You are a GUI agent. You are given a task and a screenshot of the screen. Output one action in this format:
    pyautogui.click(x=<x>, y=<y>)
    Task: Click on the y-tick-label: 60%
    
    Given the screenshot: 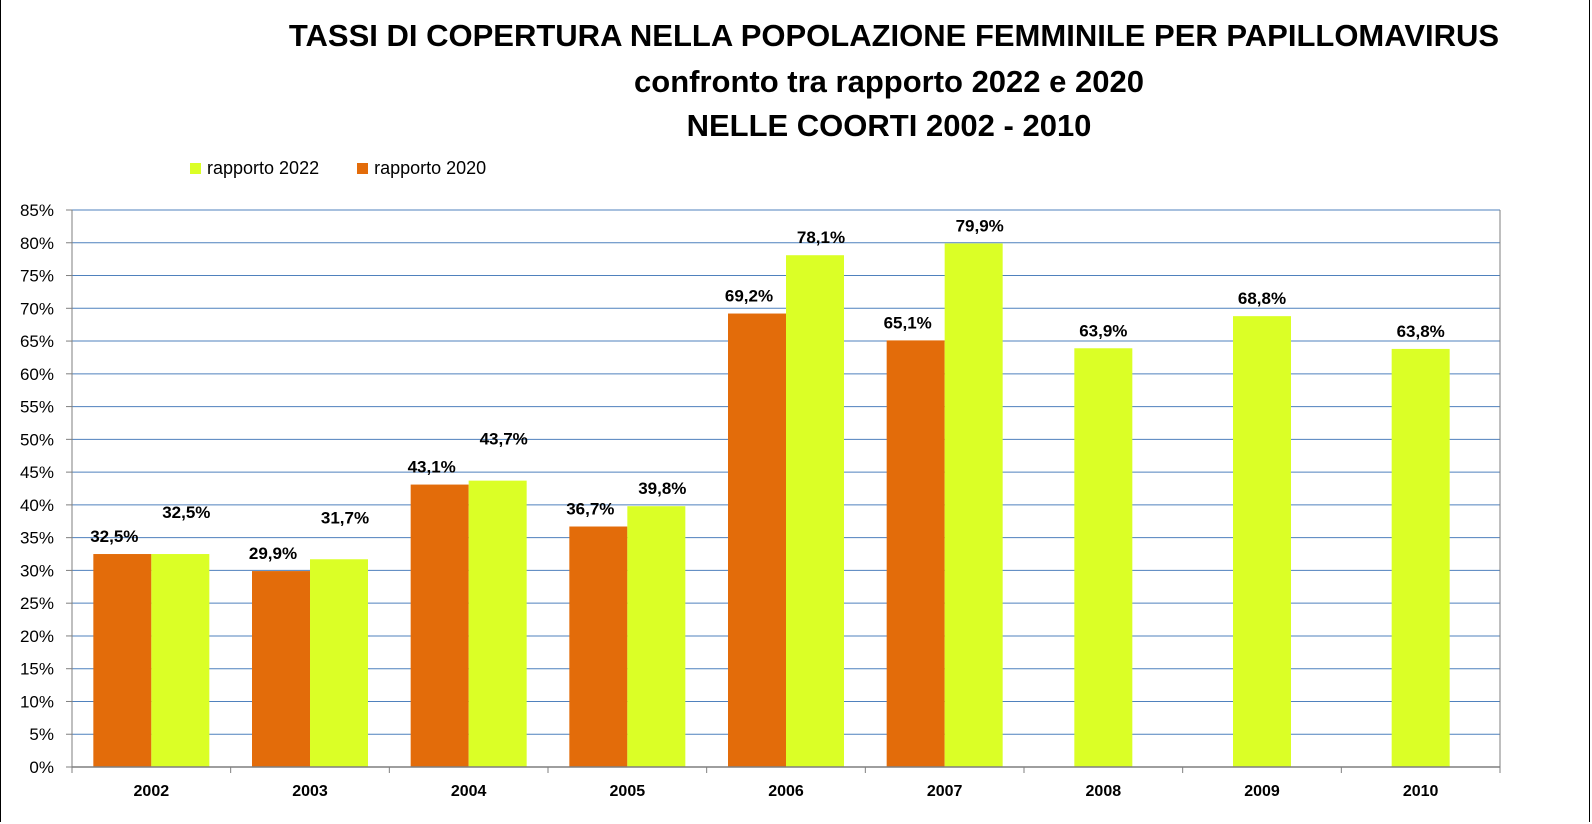 What is the action you would take?
    pyautogui.click(x=37, y=374)
    